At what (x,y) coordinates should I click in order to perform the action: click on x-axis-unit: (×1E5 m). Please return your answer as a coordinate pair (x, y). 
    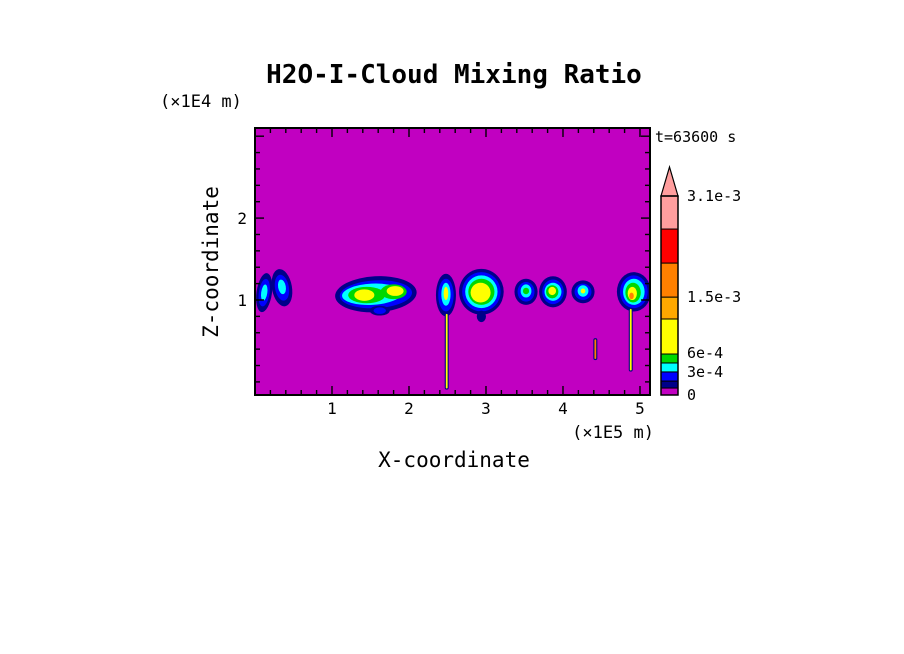
    Looking at the image, I should click on (613, 433).